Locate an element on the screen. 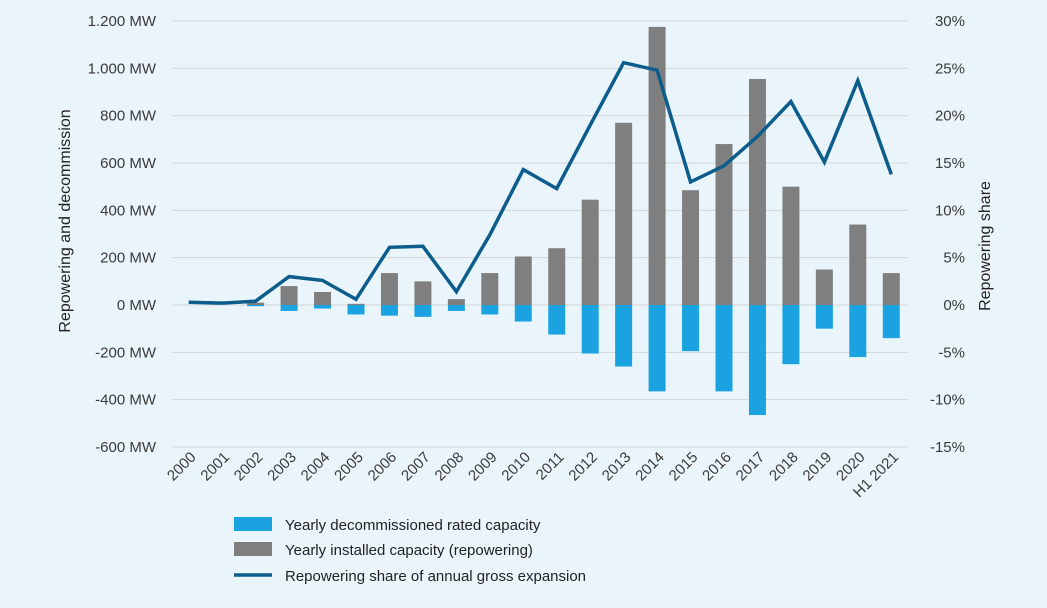  right-tick-label: 30% is located at coordinates (950, 21).